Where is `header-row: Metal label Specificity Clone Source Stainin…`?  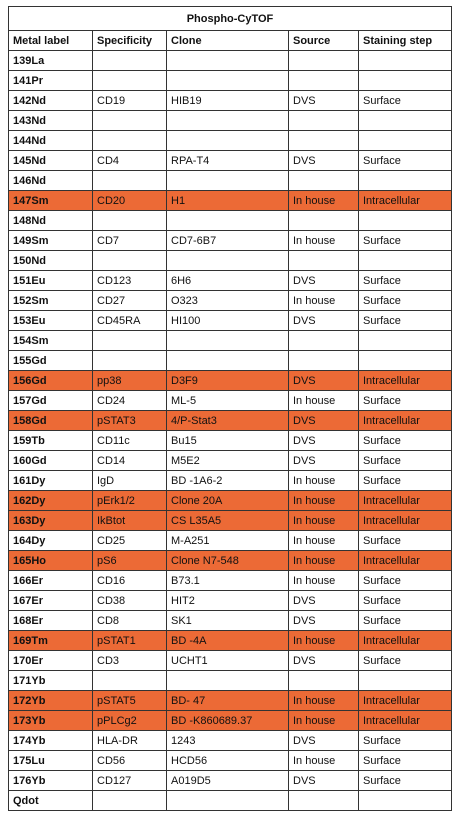
header-row: Metal label Specificity Clone Source Stainin… is located at coordinates (230, 40).